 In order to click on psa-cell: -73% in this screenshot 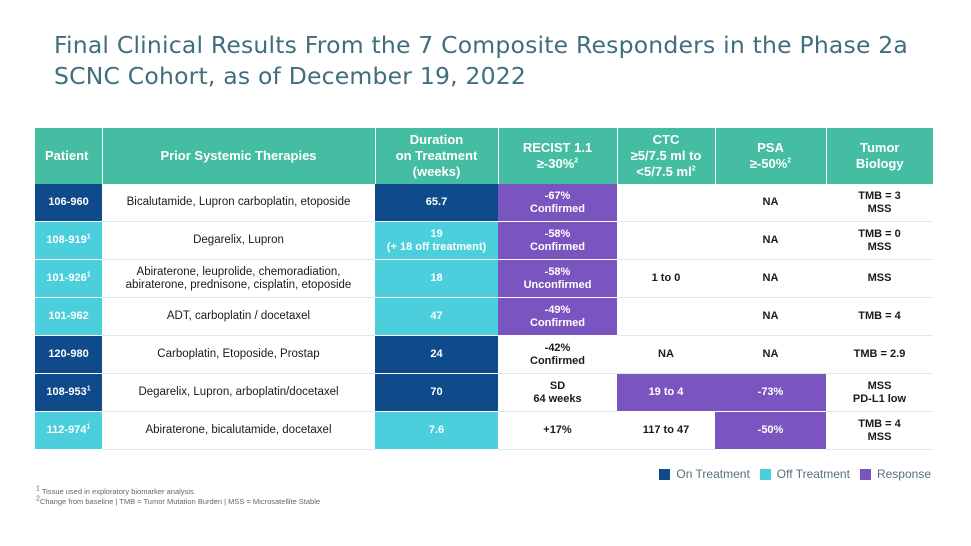, I will do `click(770, 392)`.